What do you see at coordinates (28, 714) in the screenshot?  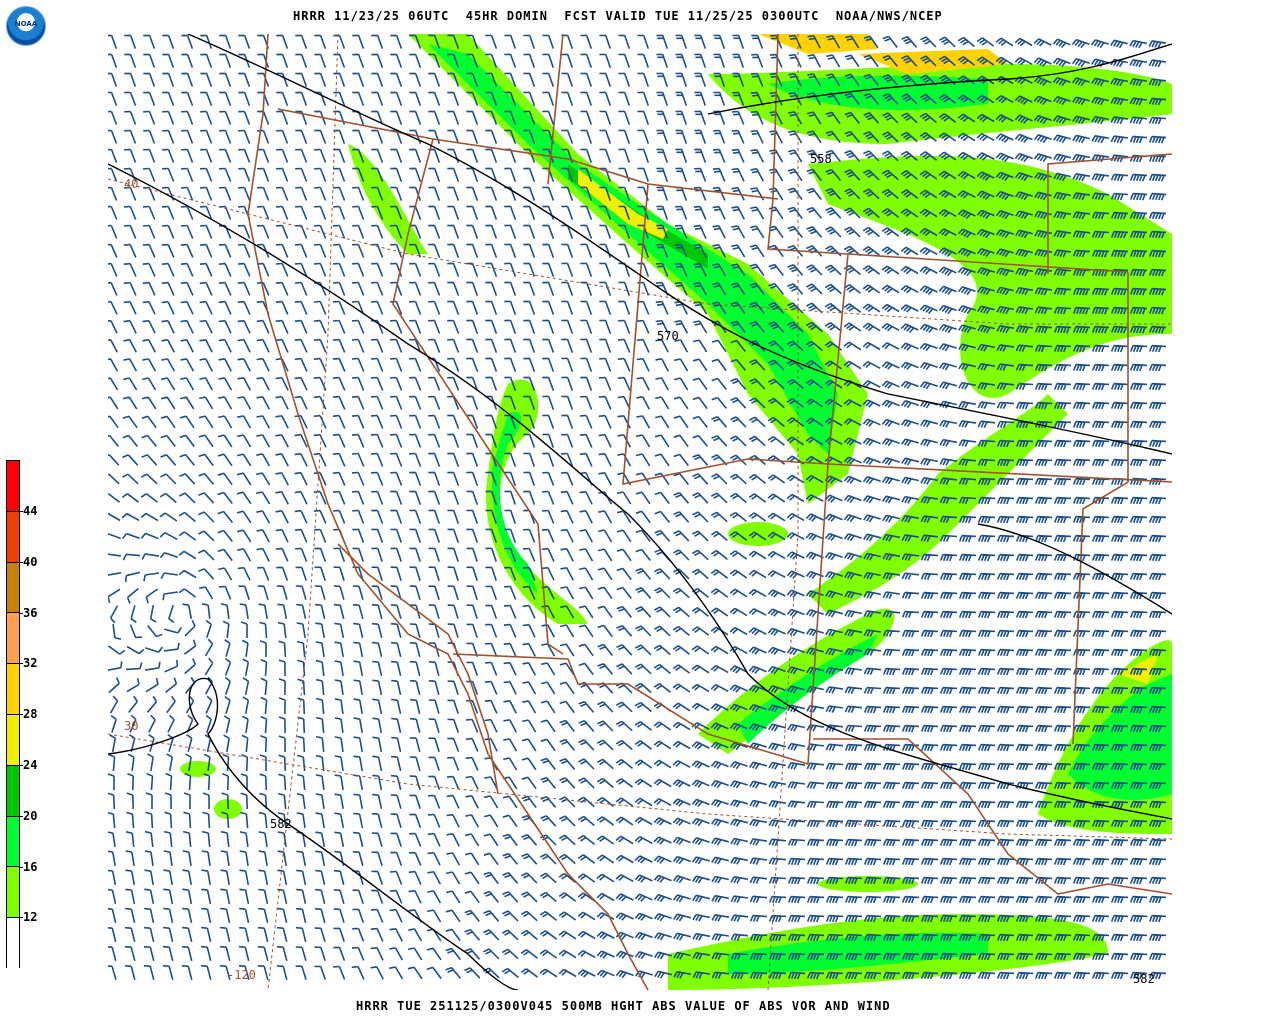 I see `legend-label: 28` at bounding box center [28, 714].